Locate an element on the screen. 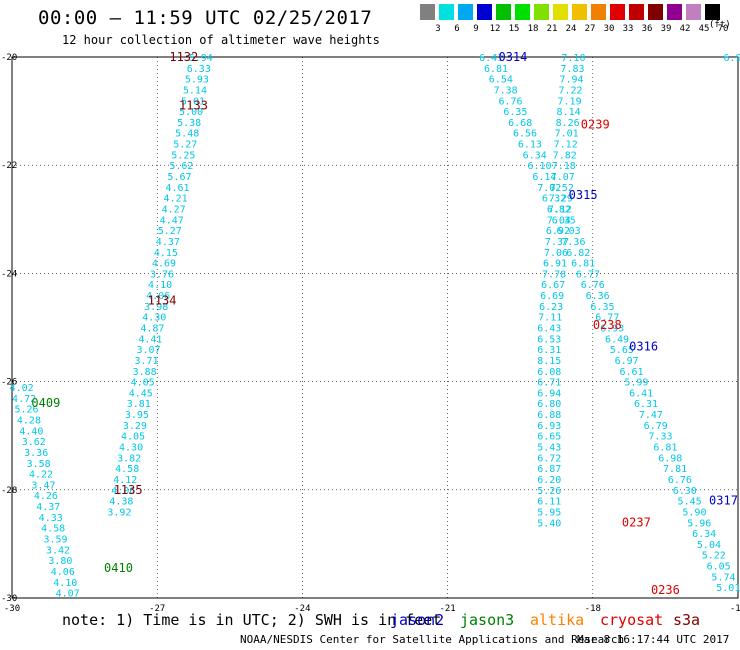  legend-jason3: jason3 is located at coordinates (487, 620).